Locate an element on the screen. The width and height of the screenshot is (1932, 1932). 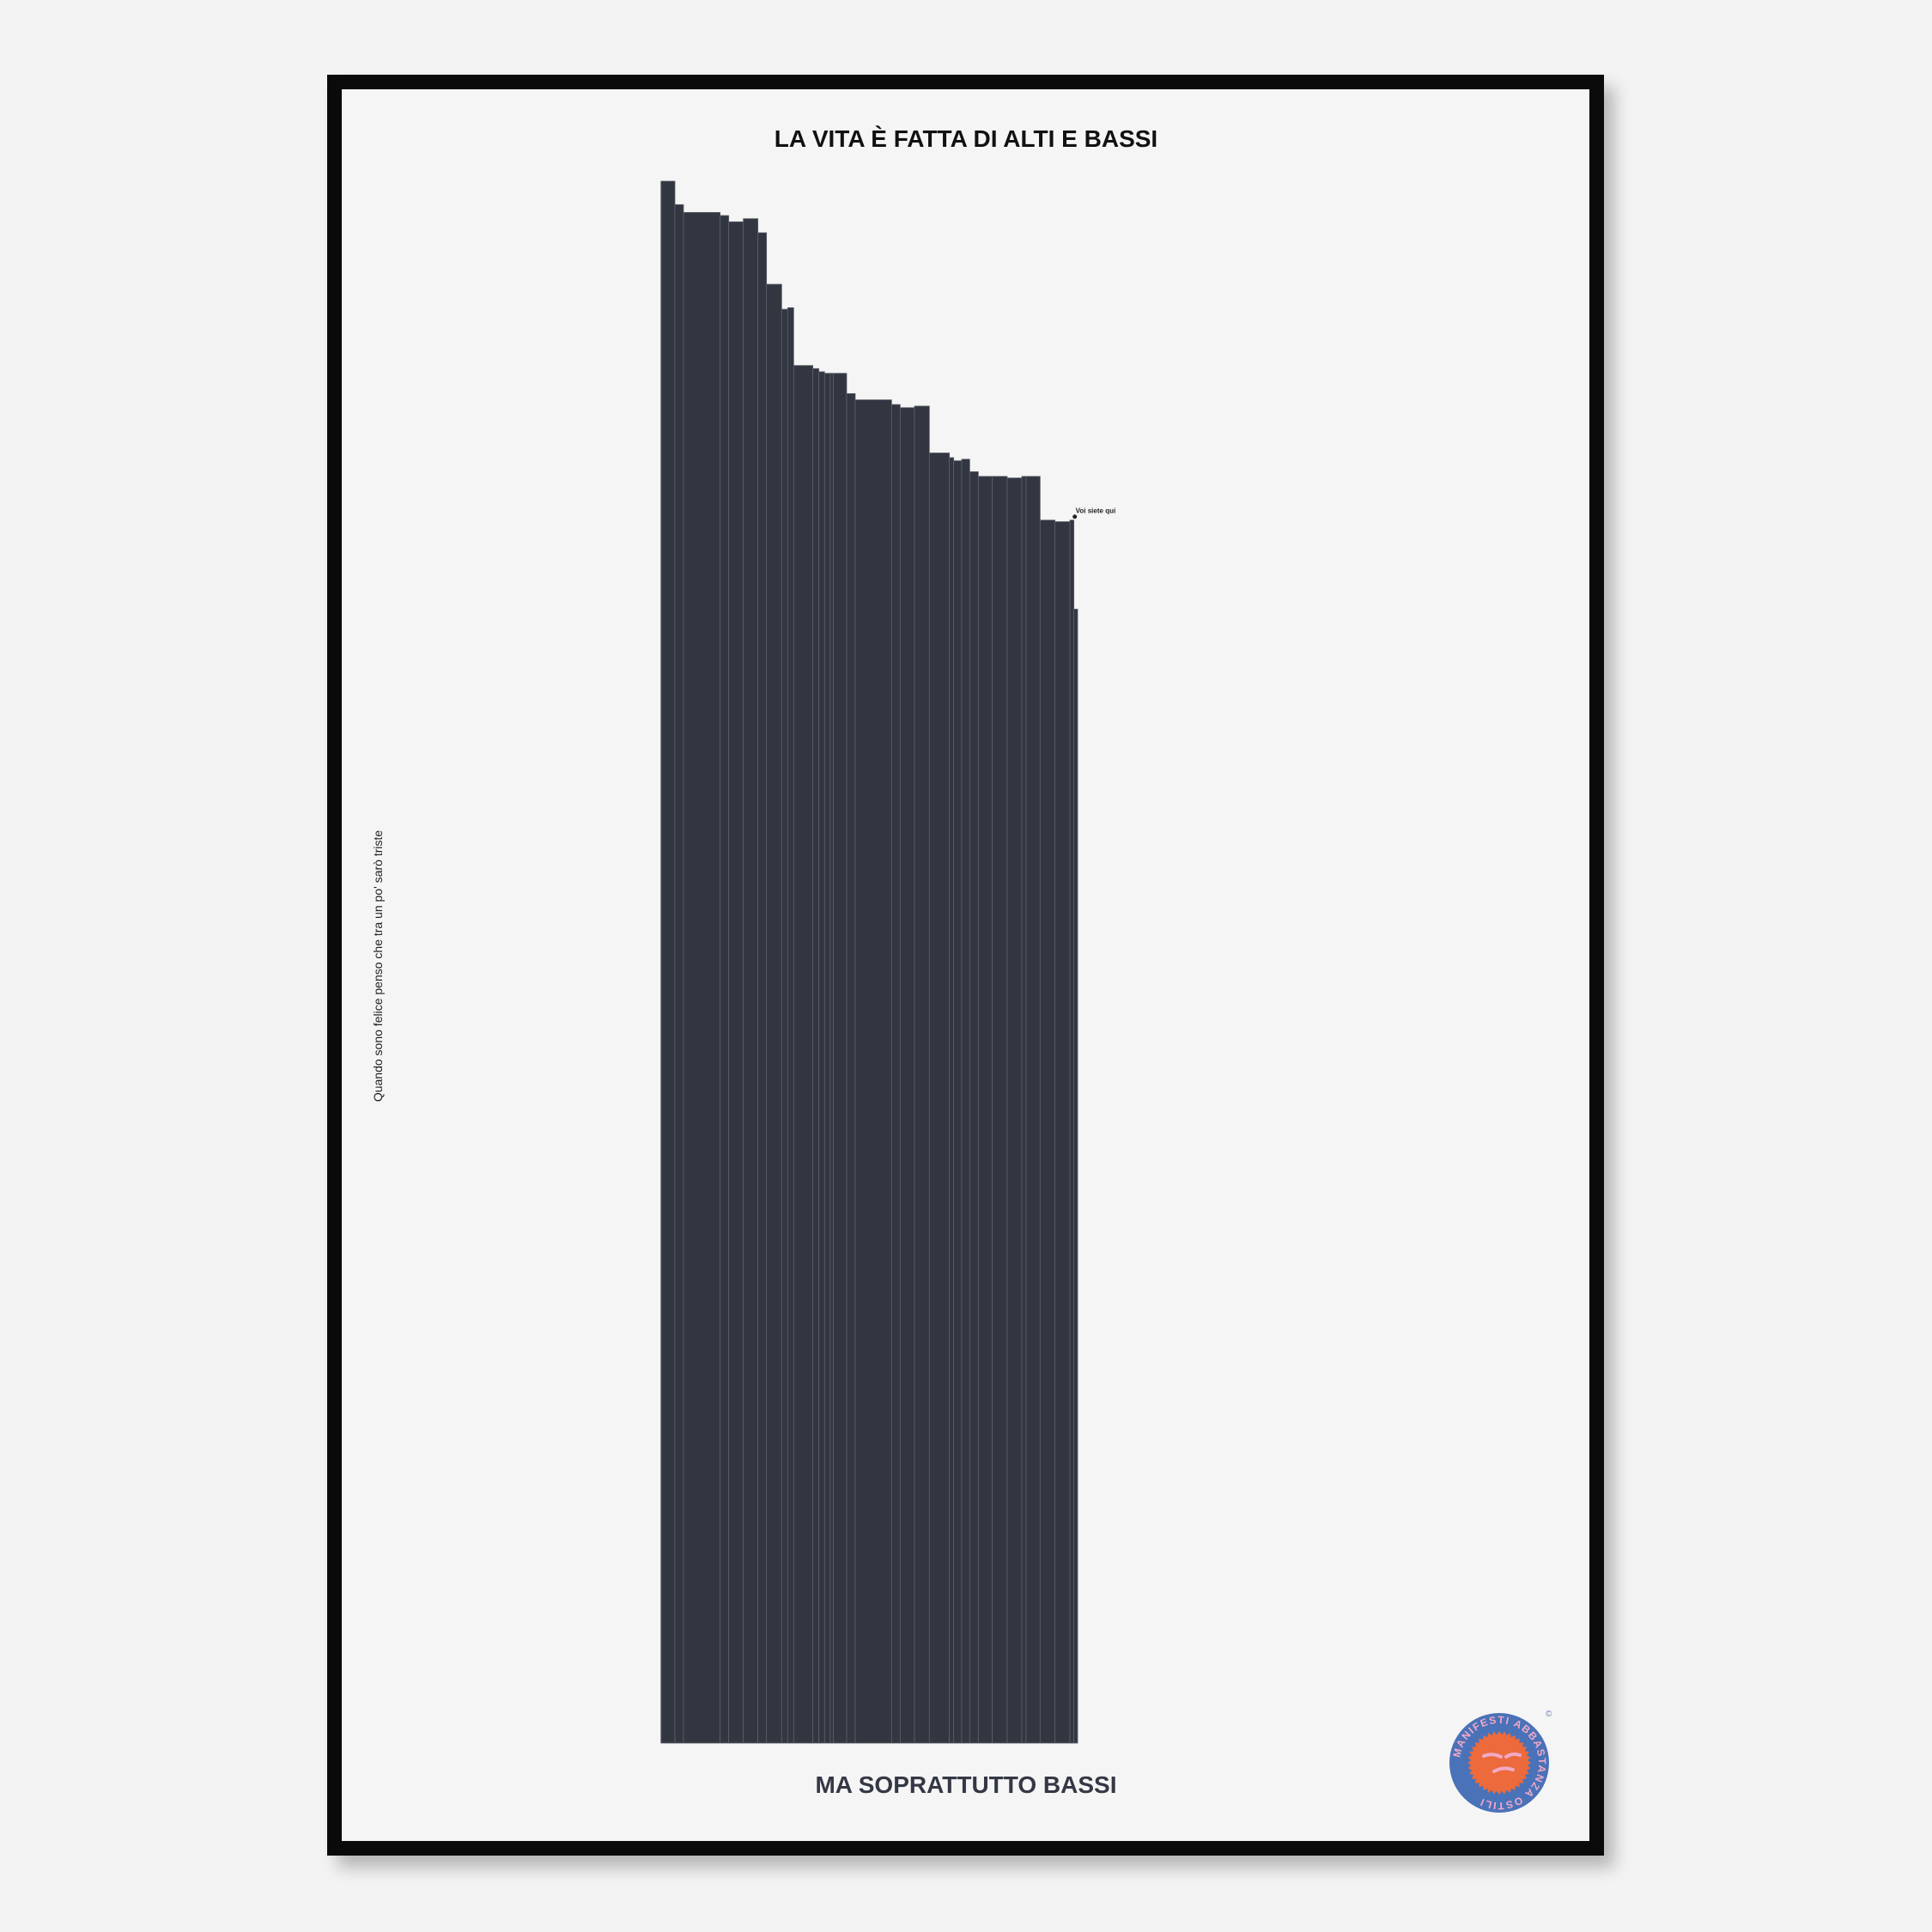
annotation-label: Voi siete qui is located at coordinates (1096, 511).